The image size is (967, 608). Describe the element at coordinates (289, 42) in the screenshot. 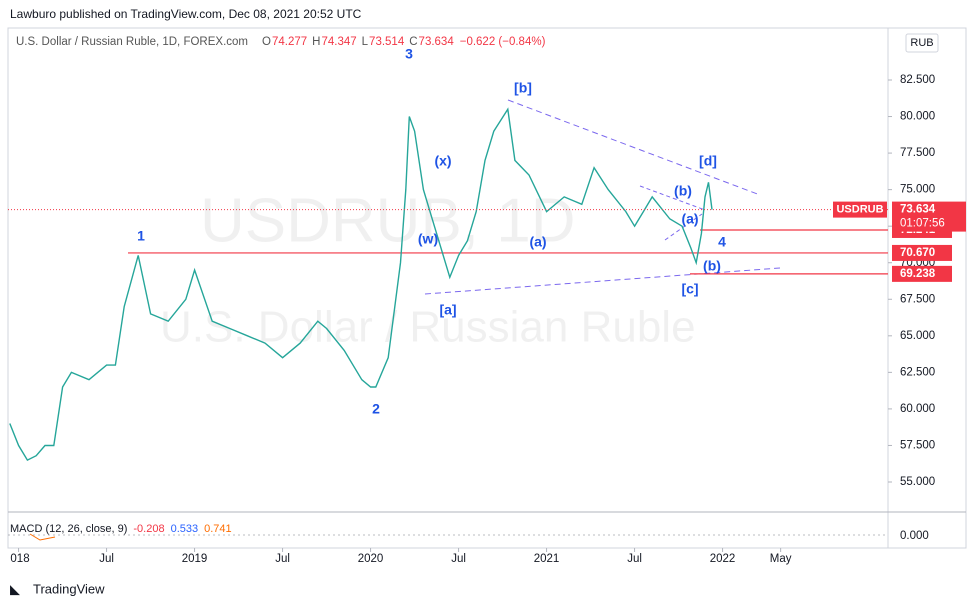

I see `ohlc-value: 74.277` at that location.